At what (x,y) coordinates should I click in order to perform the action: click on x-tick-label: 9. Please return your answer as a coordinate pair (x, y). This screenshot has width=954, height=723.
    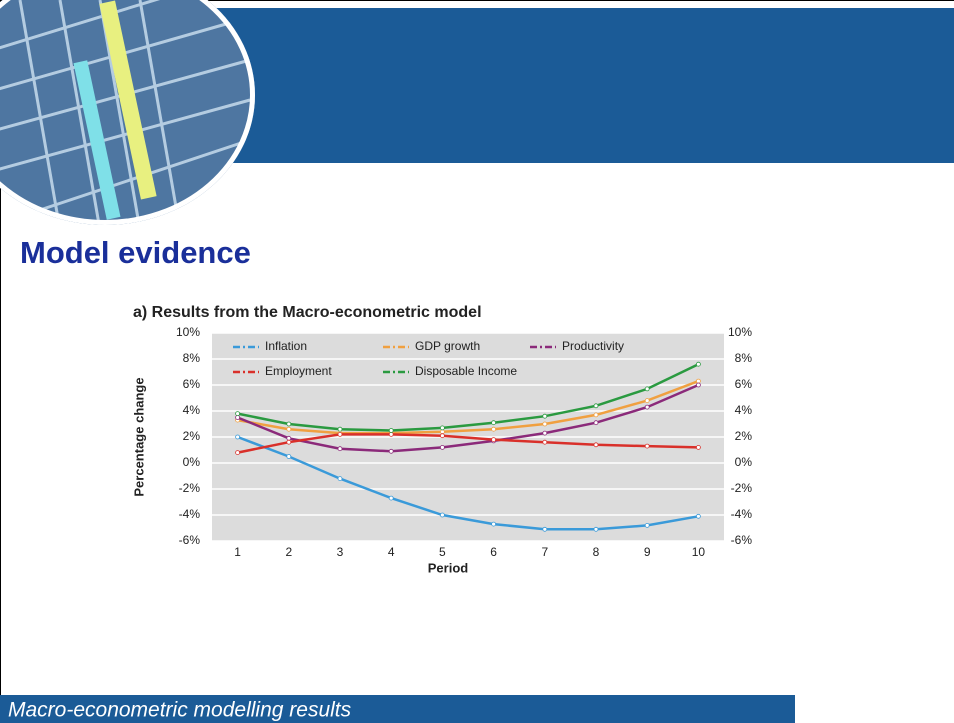
    Looking at the image, I should click on (647, 552).